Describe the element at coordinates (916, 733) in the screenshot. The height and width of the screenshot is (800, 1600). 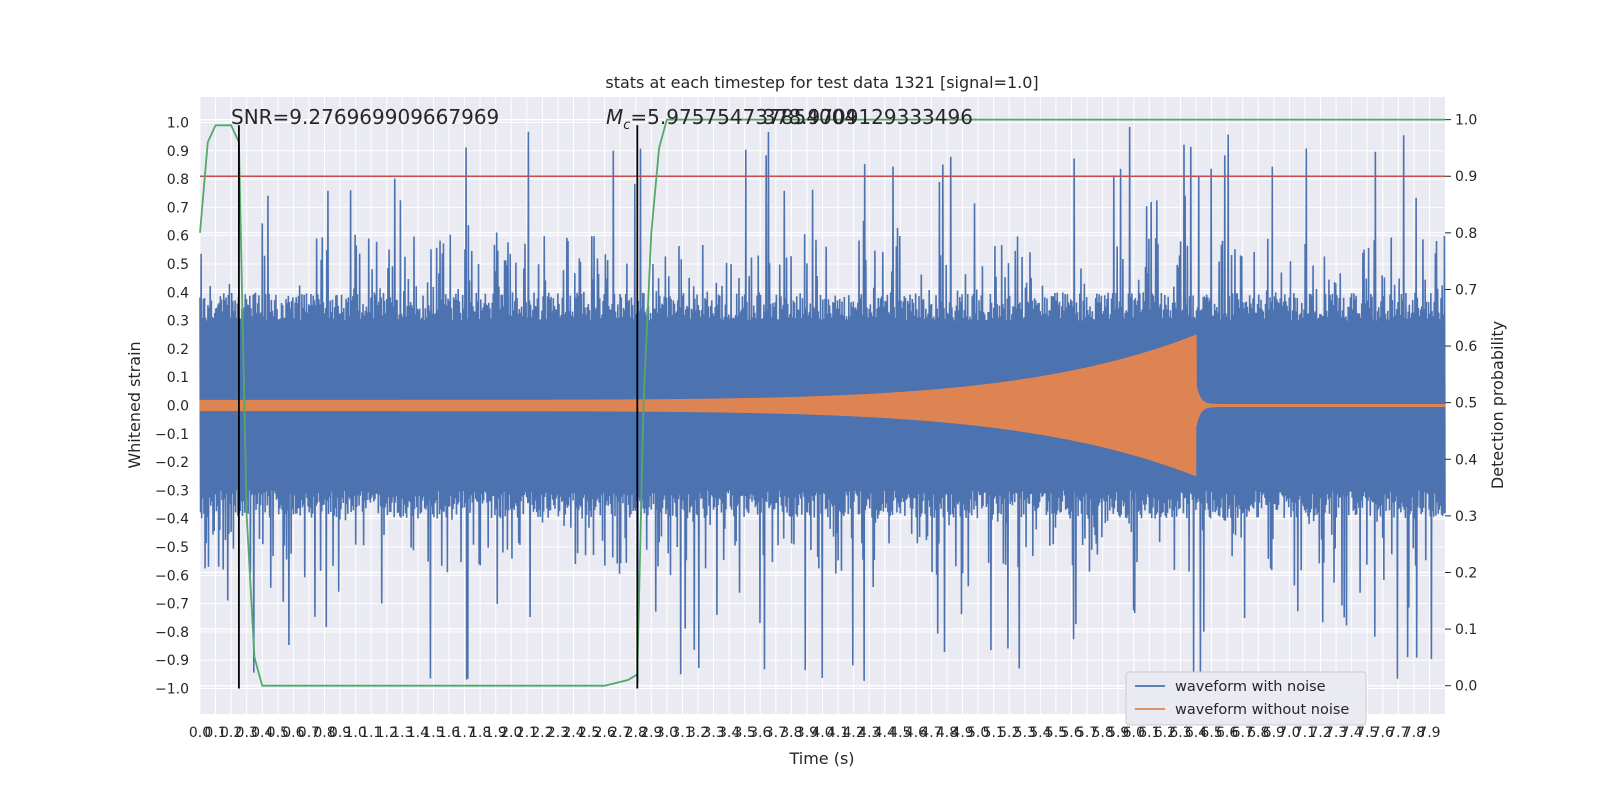
I see `x-tick-label: 4.6` at that location.